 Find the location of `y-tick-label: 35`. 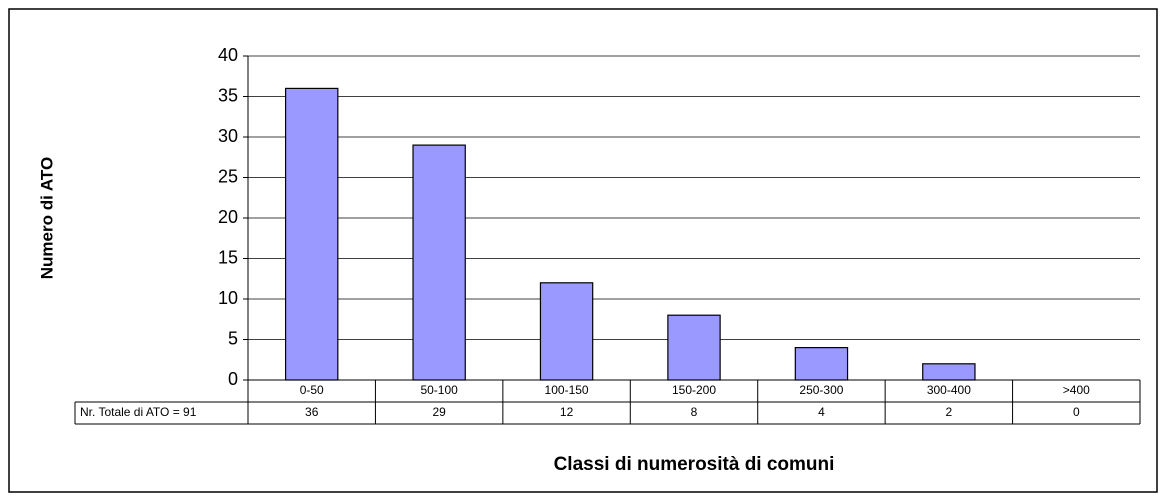

y-tick-label: 35 is located at coordinates (228, 95).